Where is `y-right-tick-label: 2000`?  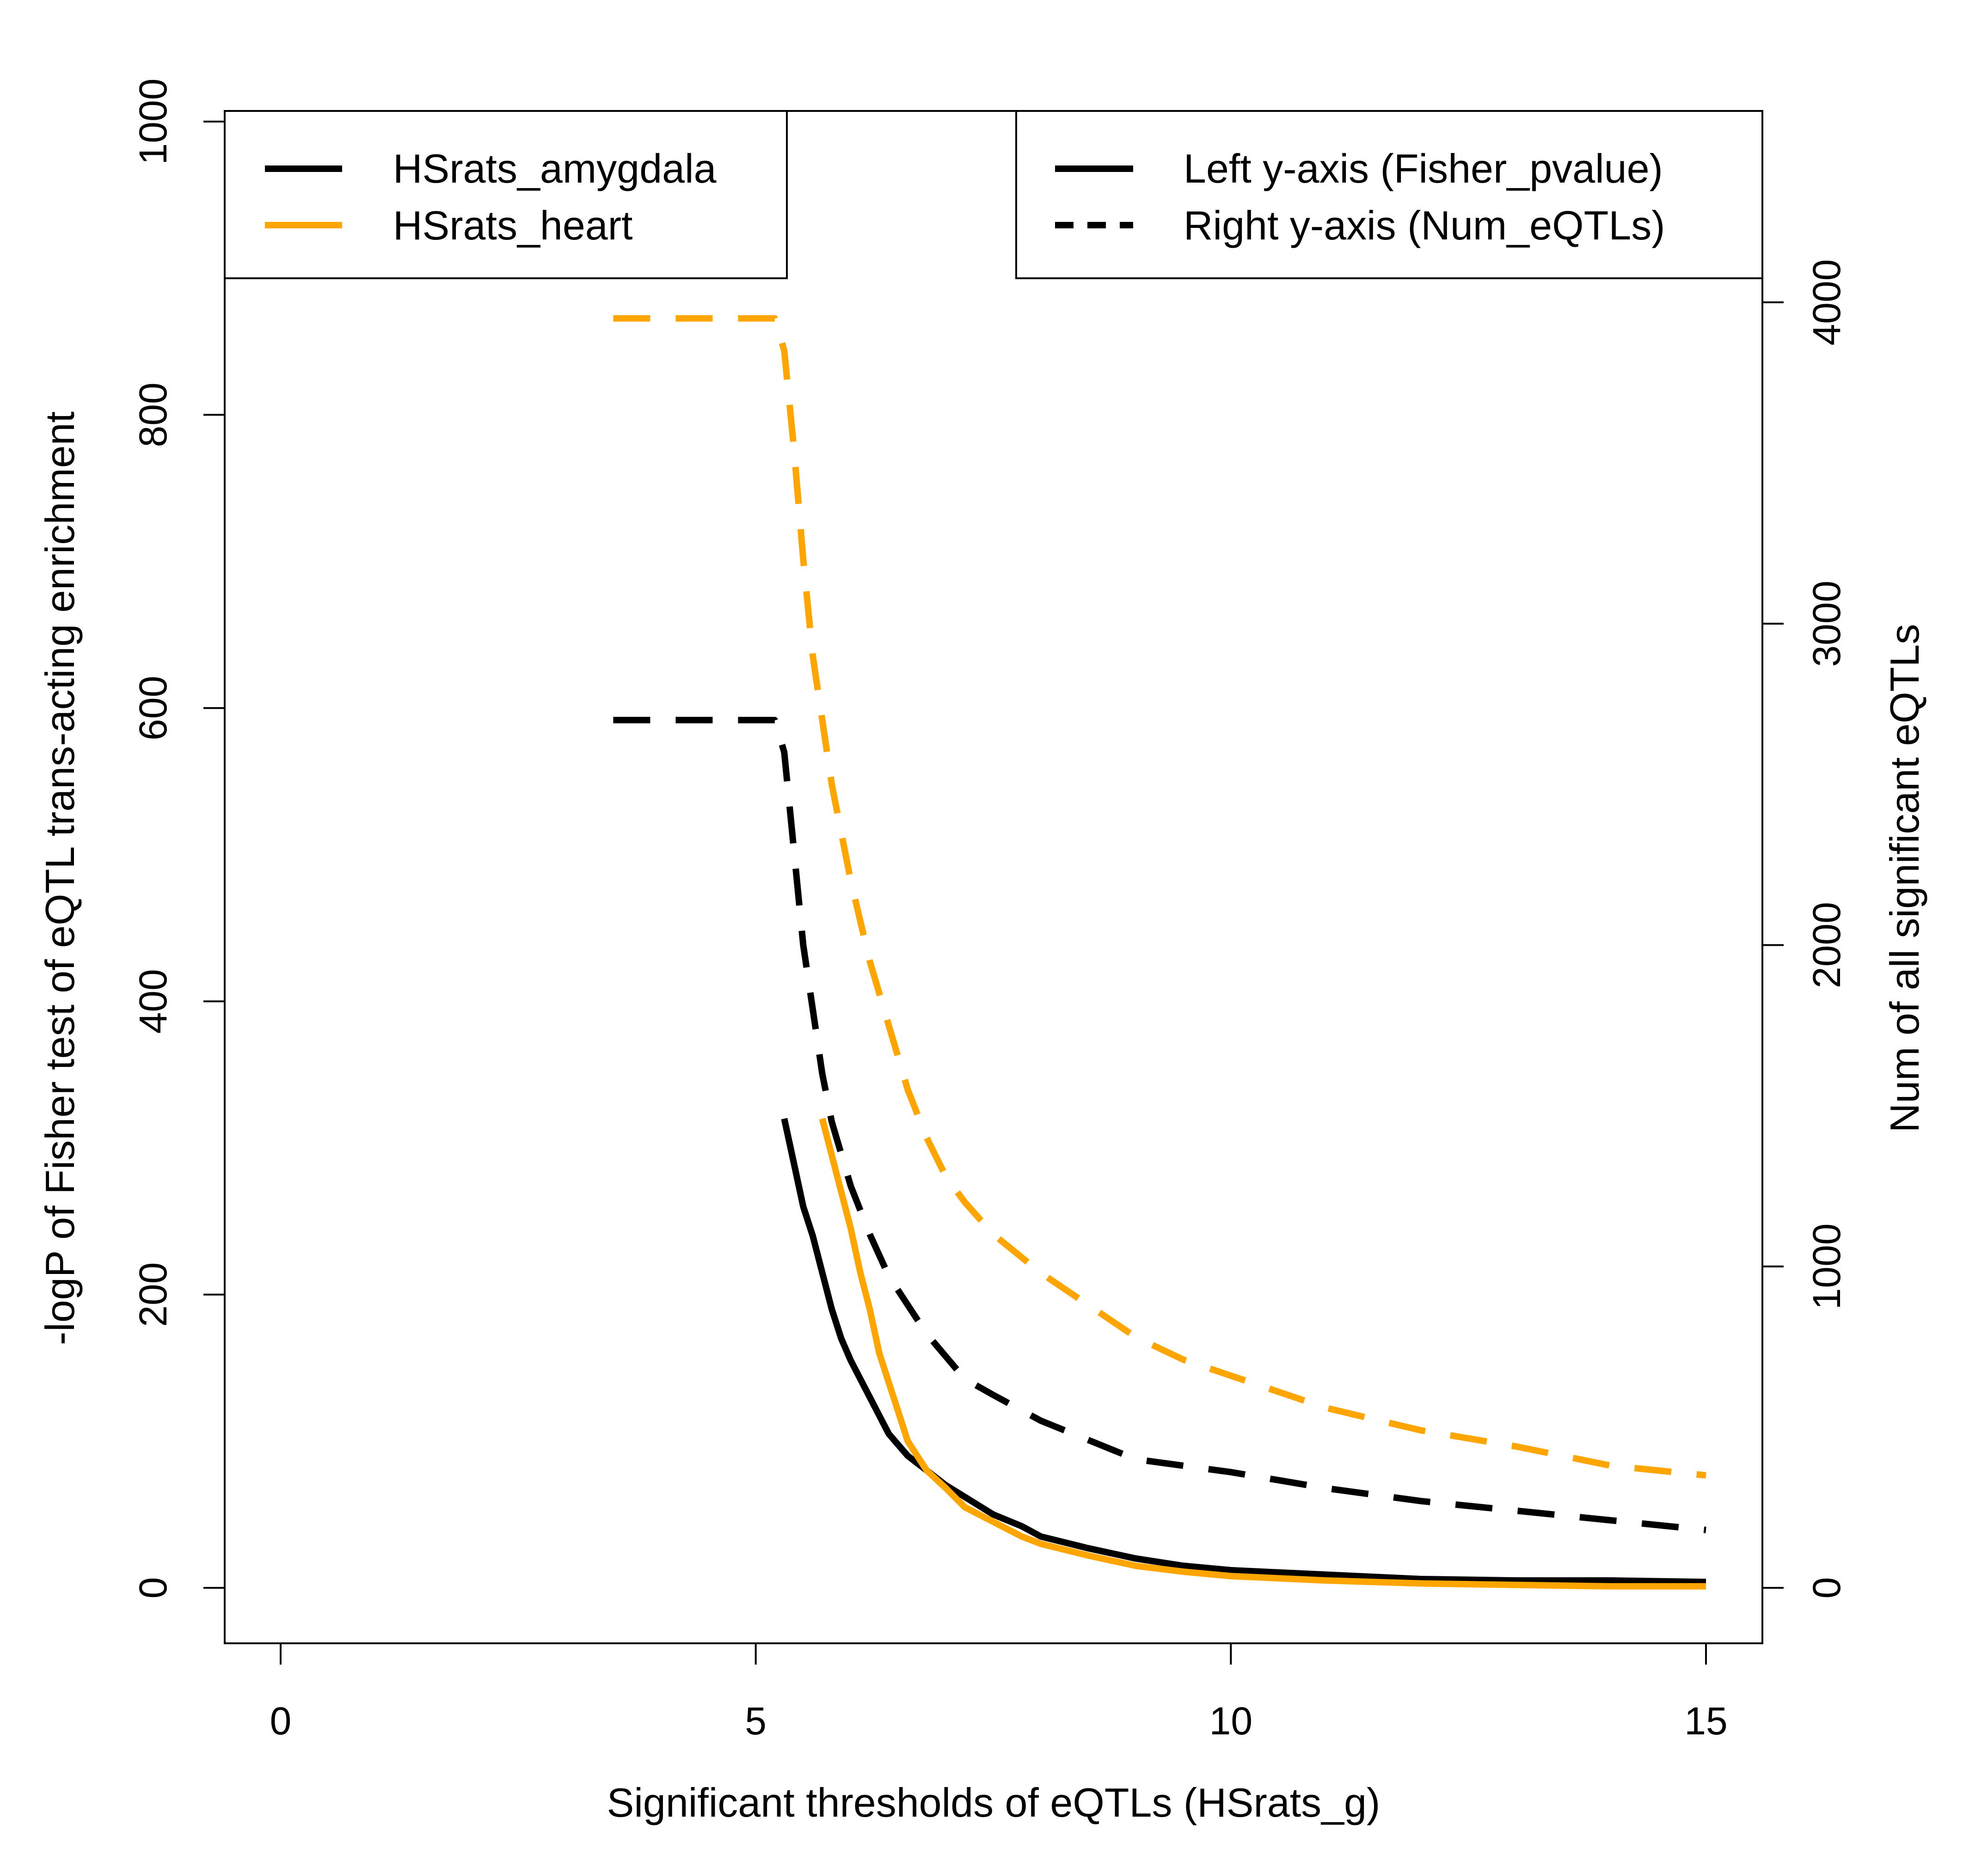
y-right-tick-label: 2000 is located at coordinates (1826, 945).